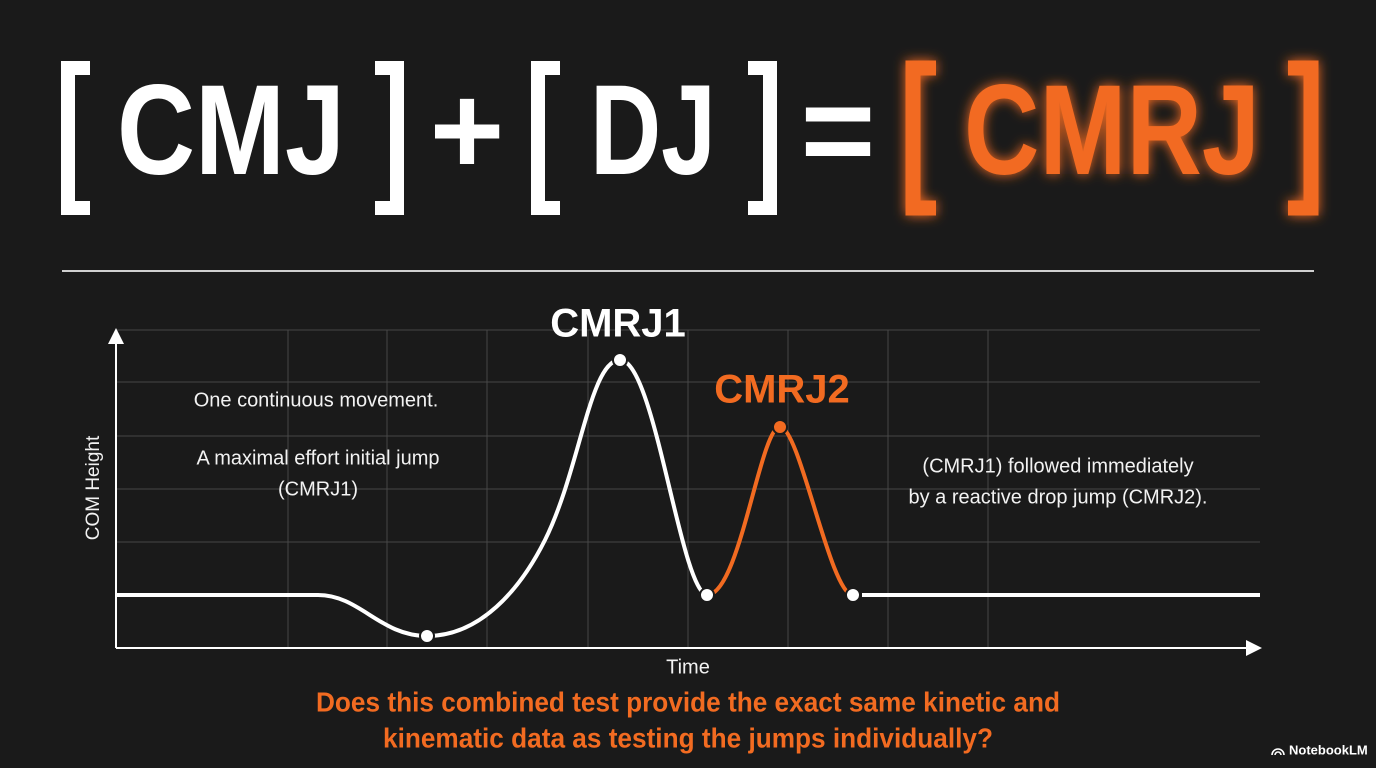 The width and height of the screenshot is (1376, 768). What do you see at coordinates (782, 390) in the screenshot?
I see `peak-label: CMRJ2` at bounding box center [782, 390].